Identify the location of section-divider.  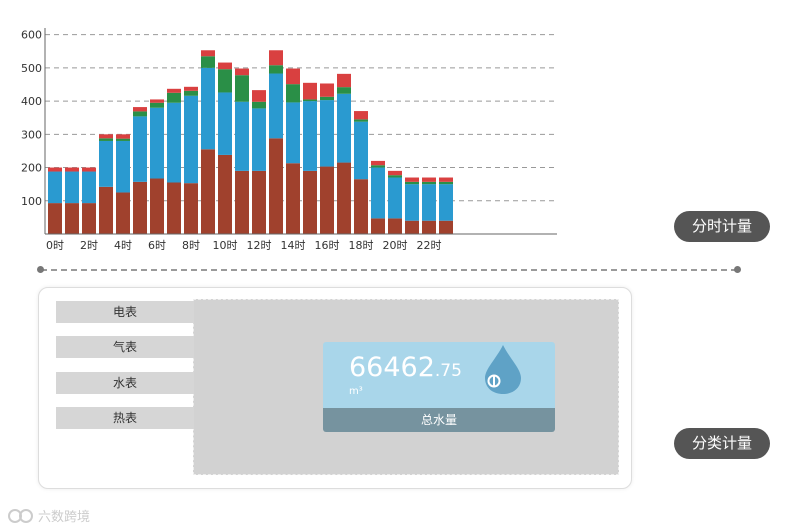
(389, 270).